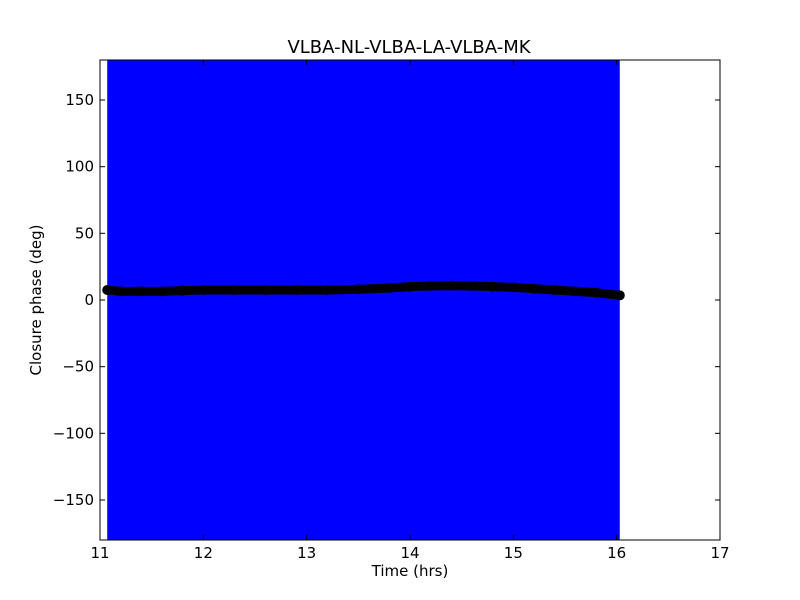 This screenshot has height=600, width=800. I want to click on y-tick-label: 0, so click(89, 300).